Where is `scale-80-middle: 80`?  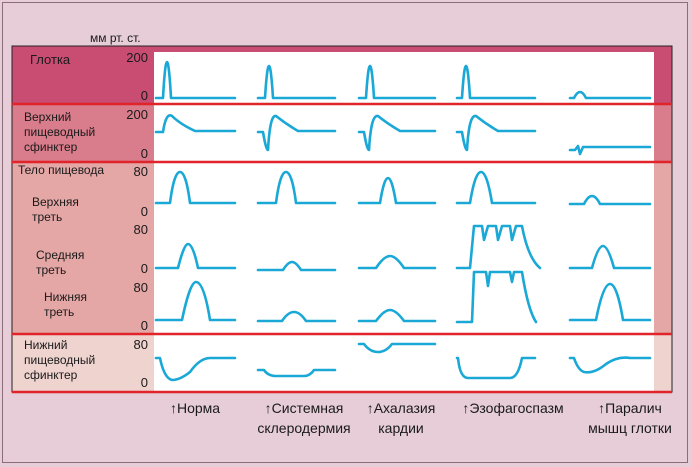 scale-80-middle: 80 is located at coordinates (140, 229).